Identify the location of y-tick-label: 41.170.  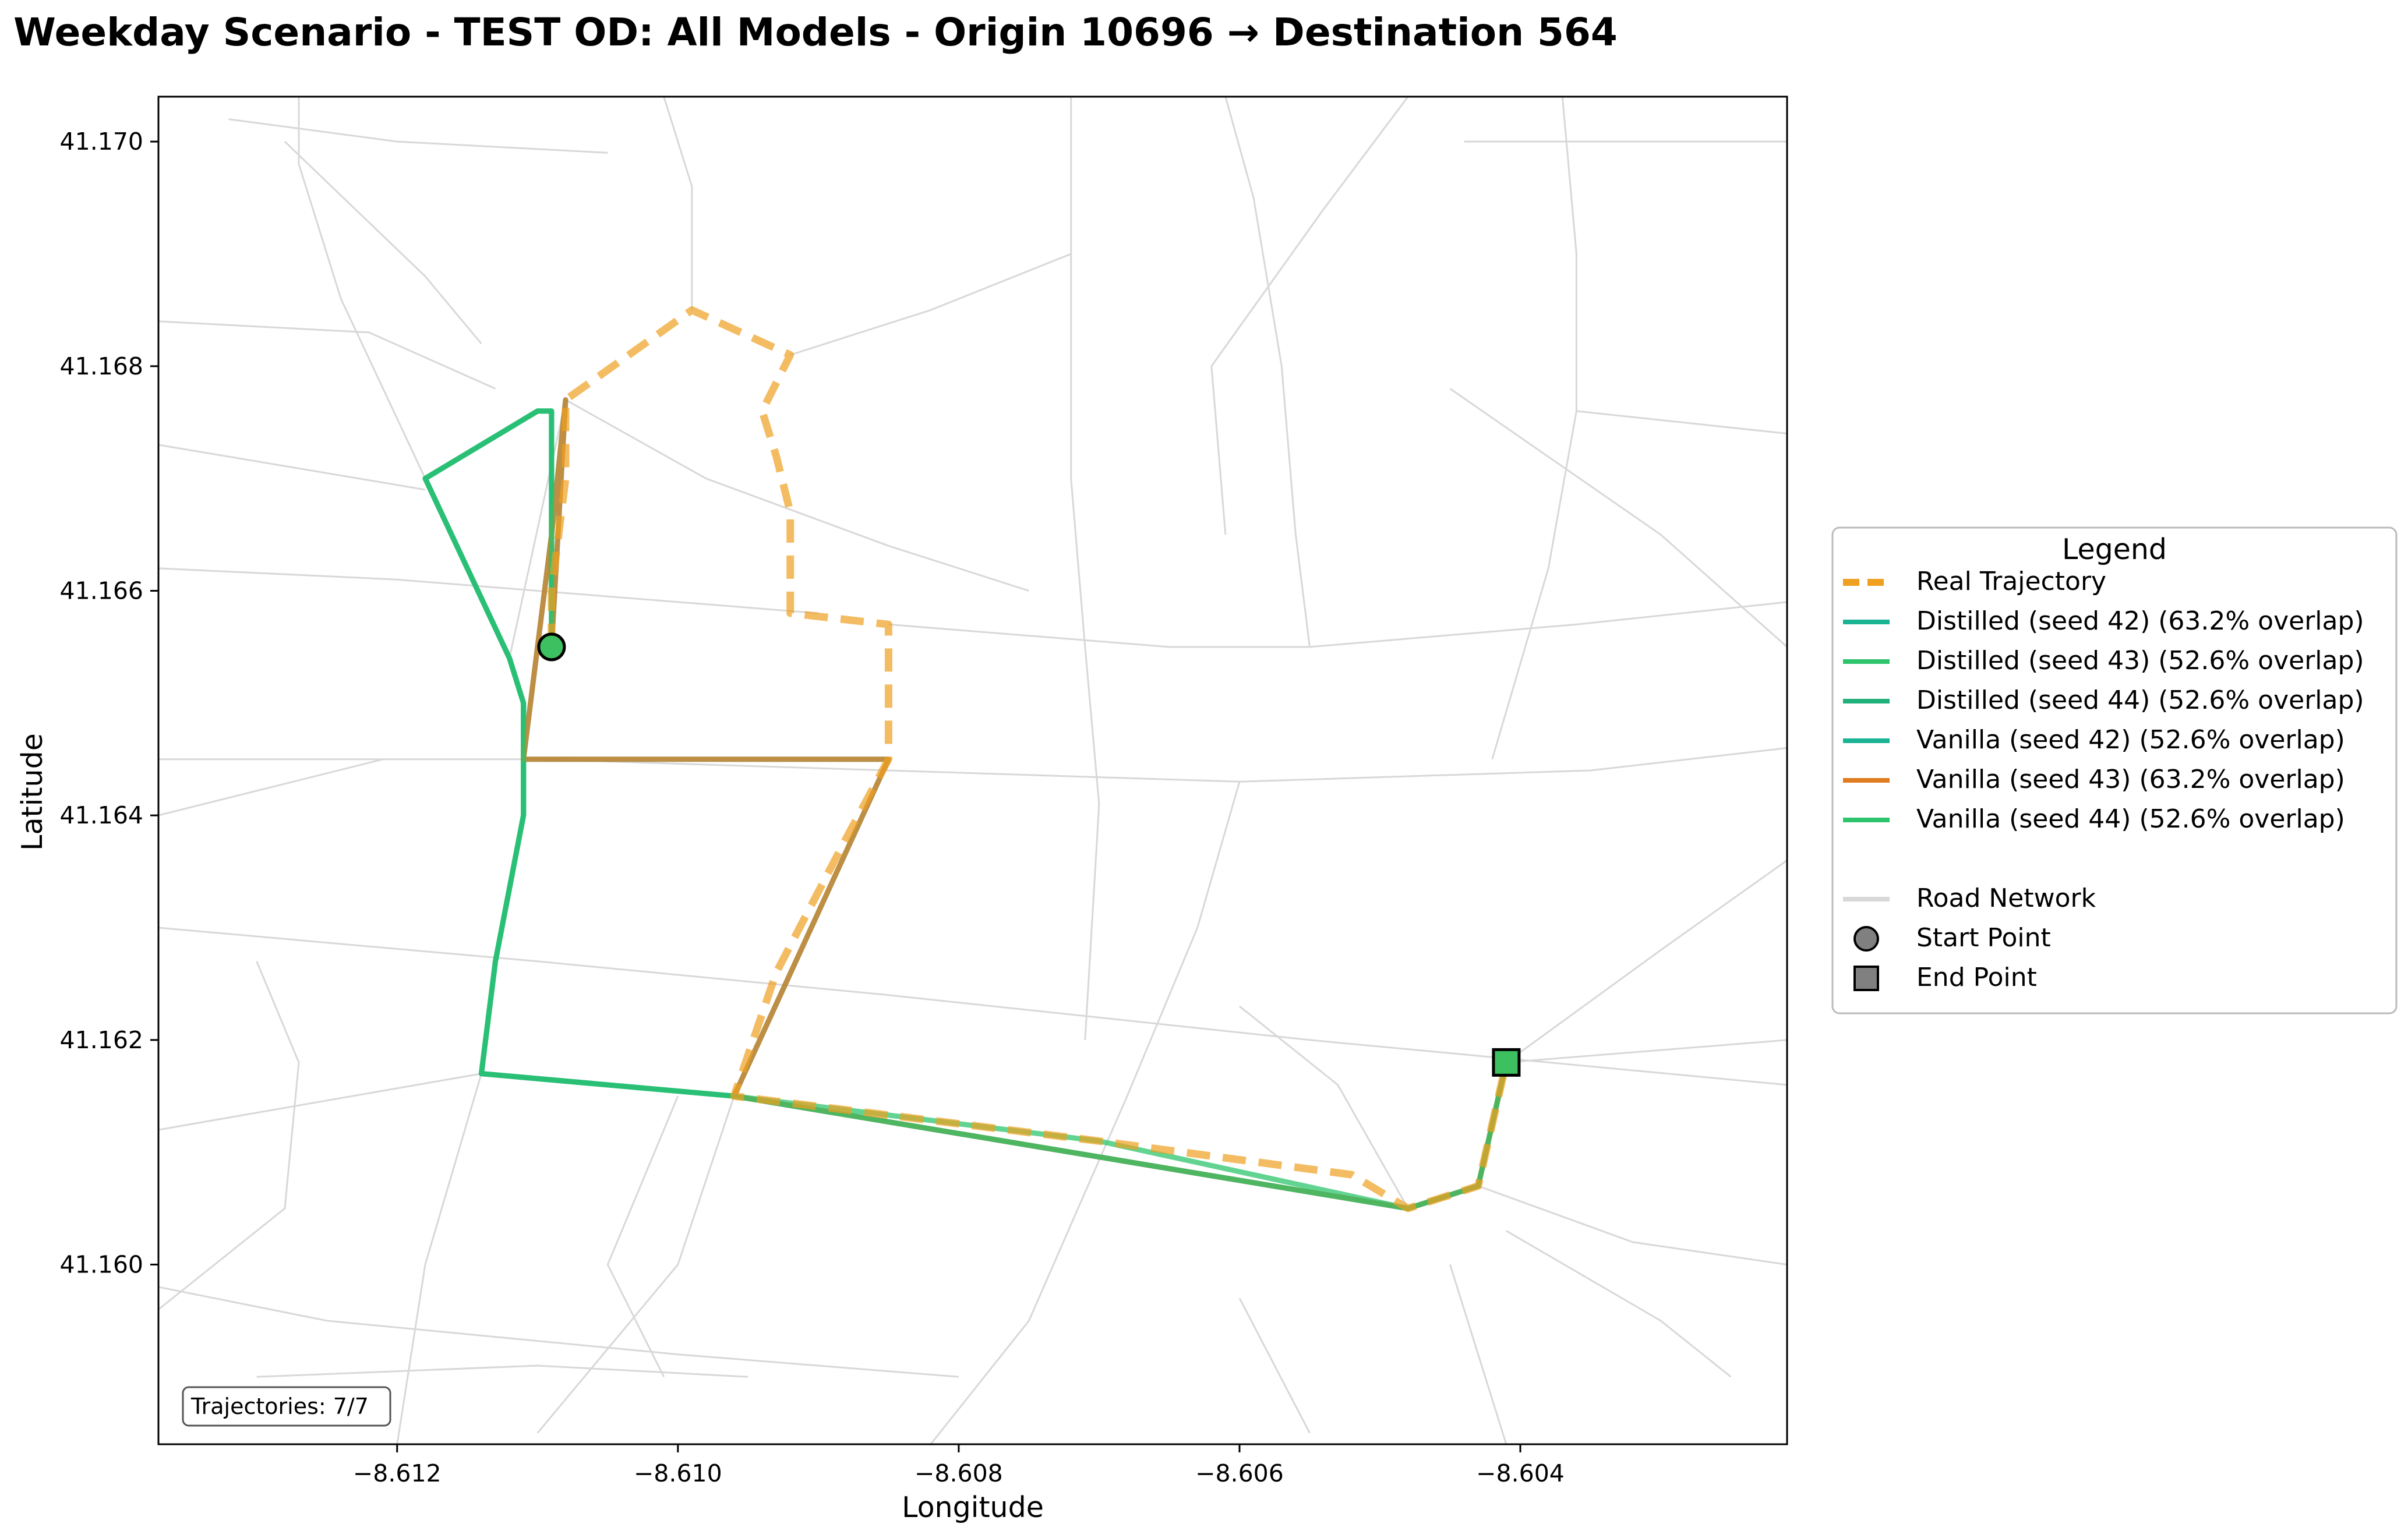
(101, 141).